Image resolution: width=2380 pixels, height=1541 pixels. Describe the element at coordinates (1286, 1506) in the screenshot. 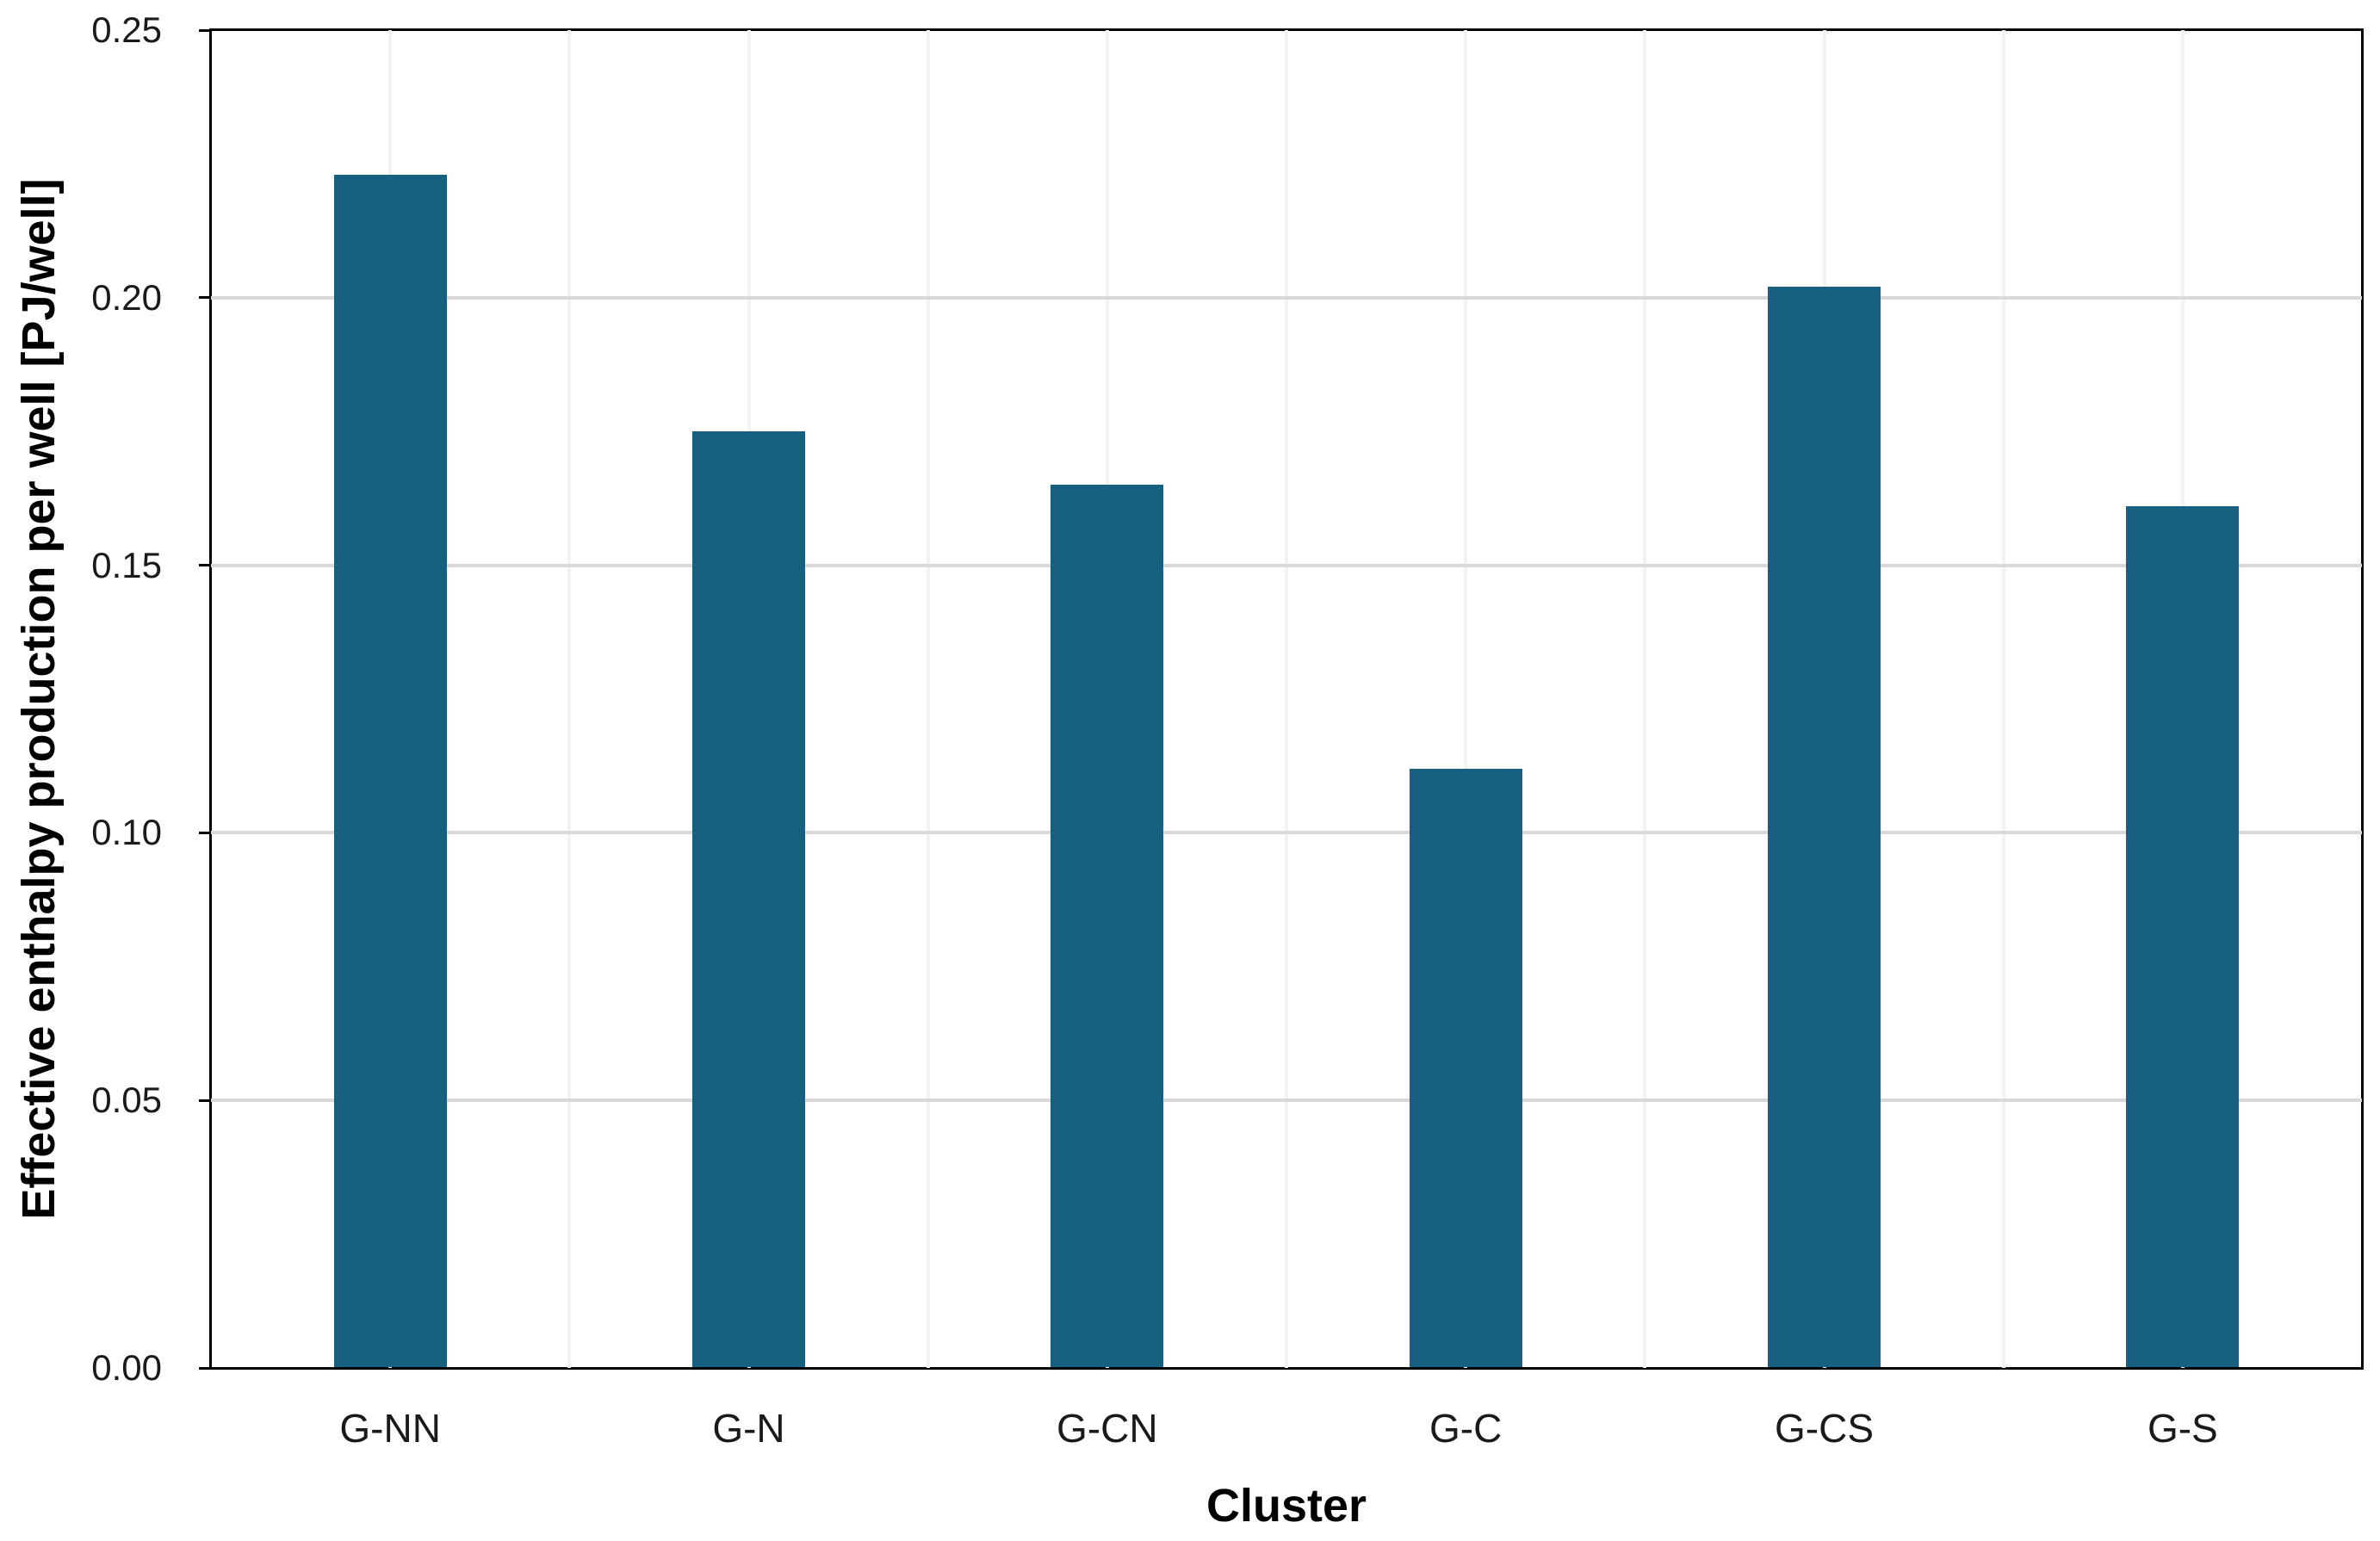

I see `x-axis-title: Cluster` at that location.